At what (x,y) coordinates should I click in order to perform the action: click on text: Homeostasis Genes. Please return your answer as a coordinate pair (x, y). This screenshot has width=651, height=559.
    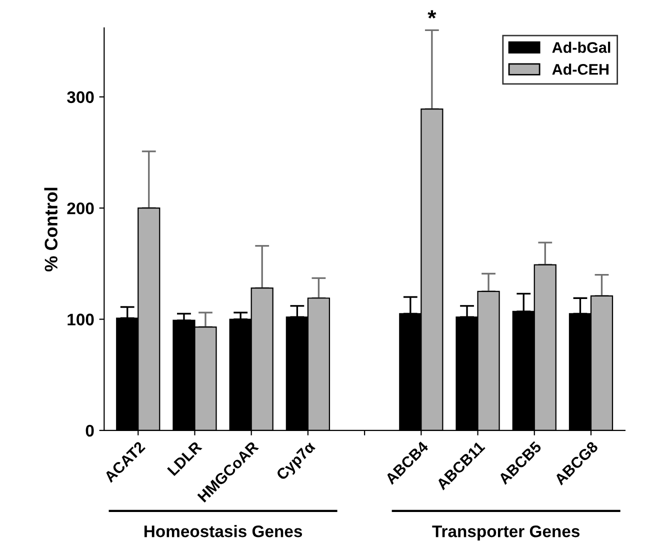
    Looking at the image, I should click on (223, 531).